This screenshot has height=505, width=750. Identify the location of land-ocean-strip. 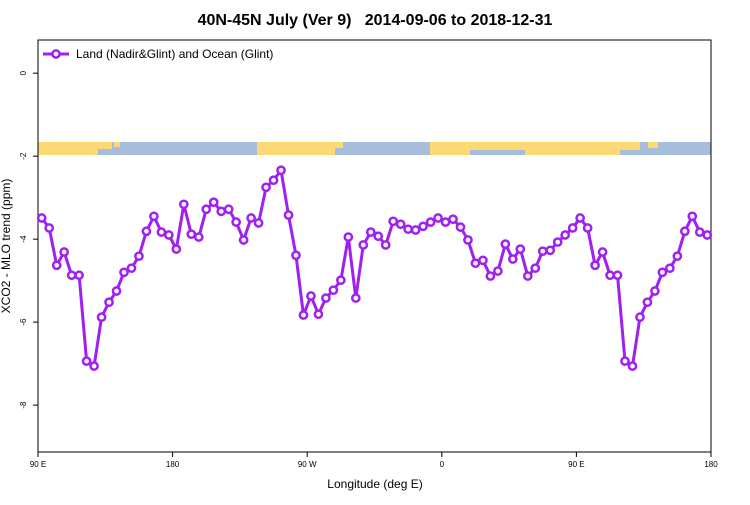
(374, 148).